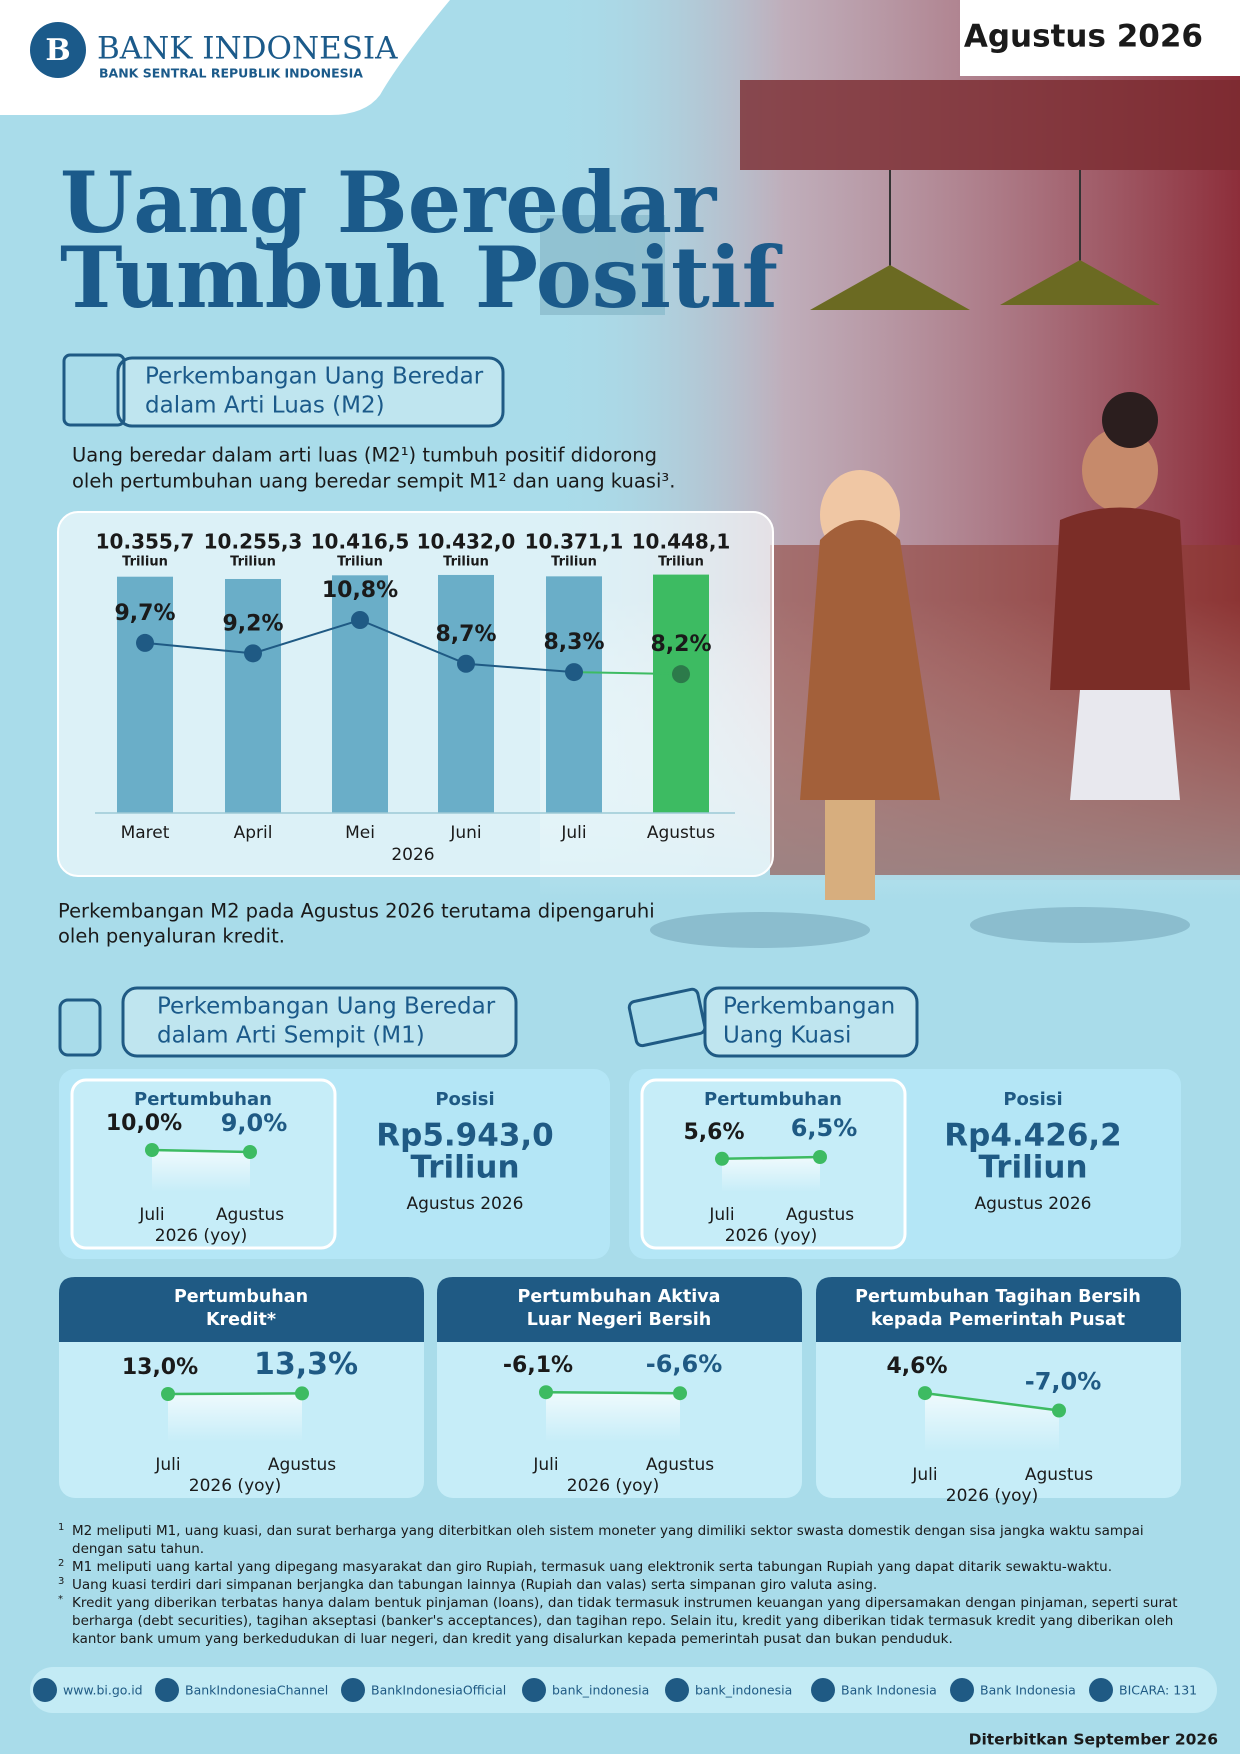 This screenshot has height=1754, width=1240. I want to click on social-link: BICARA: 131, so click(1158, 1690).